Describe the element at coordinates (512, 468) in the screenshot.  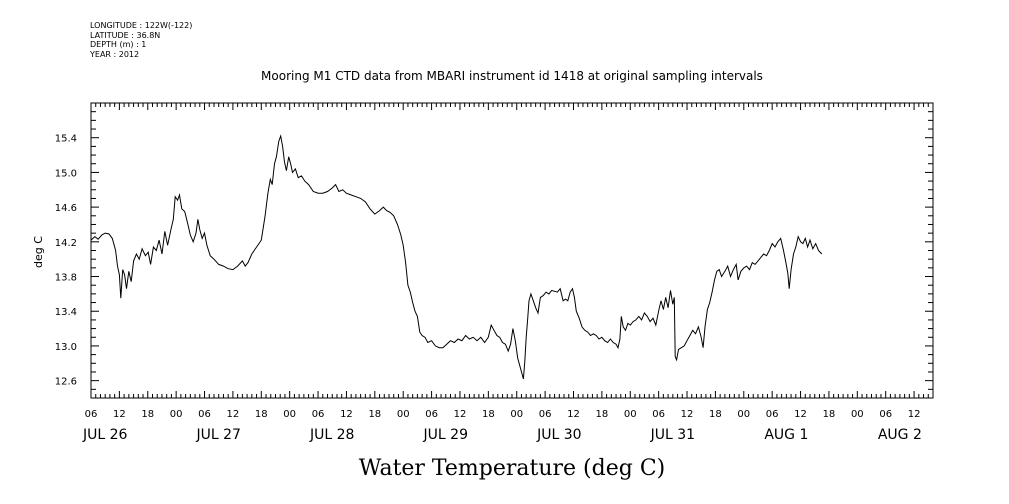
I see `x-axis-label: Water Temperature (deg C)` at that location.